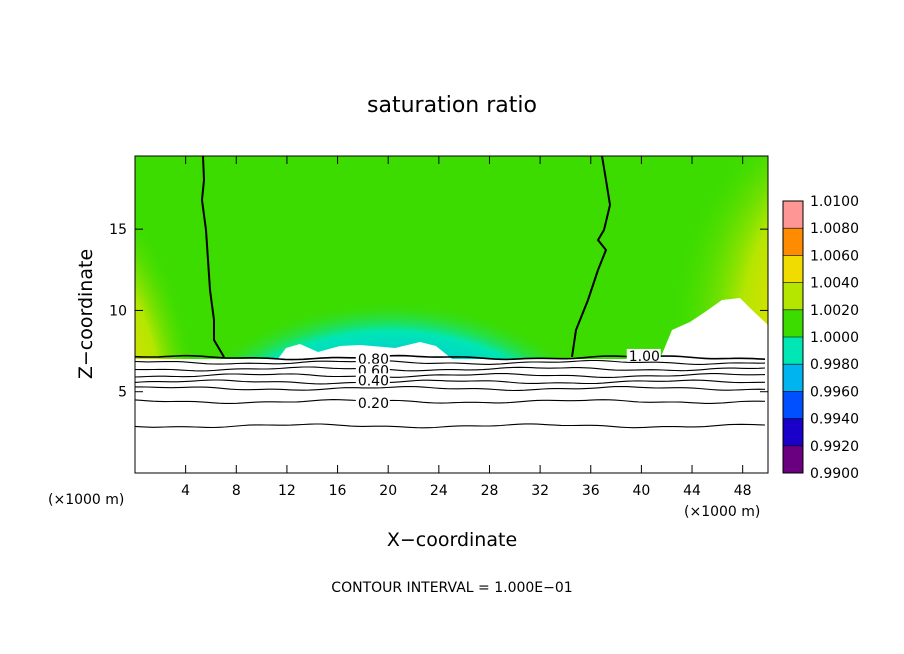 This screenshot has height=654, width=904. Describe the element at coordinates (834, 229) in the screenshot. I see `colorbar-label: 1.0080` at that location.